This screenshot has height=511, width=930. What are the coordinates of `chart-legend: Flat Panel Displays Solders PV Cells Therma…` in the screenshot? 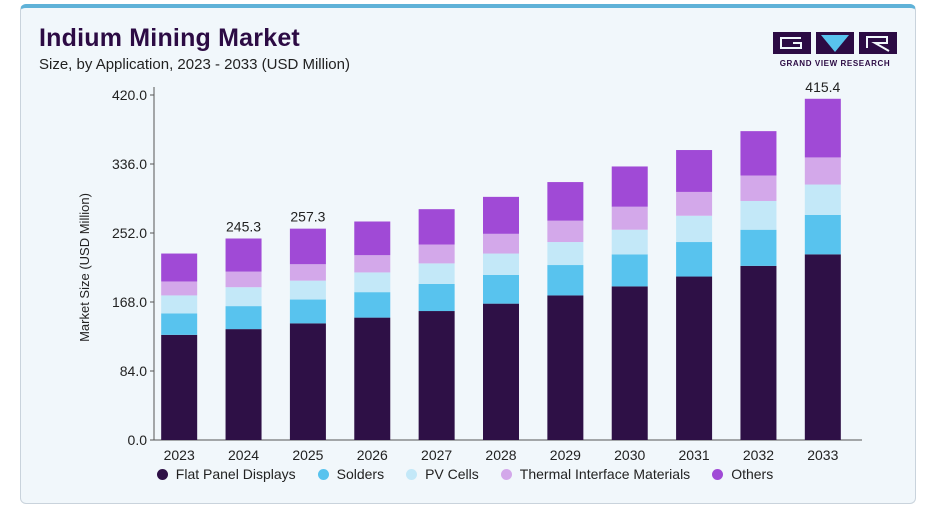 It's located at (465, 474).